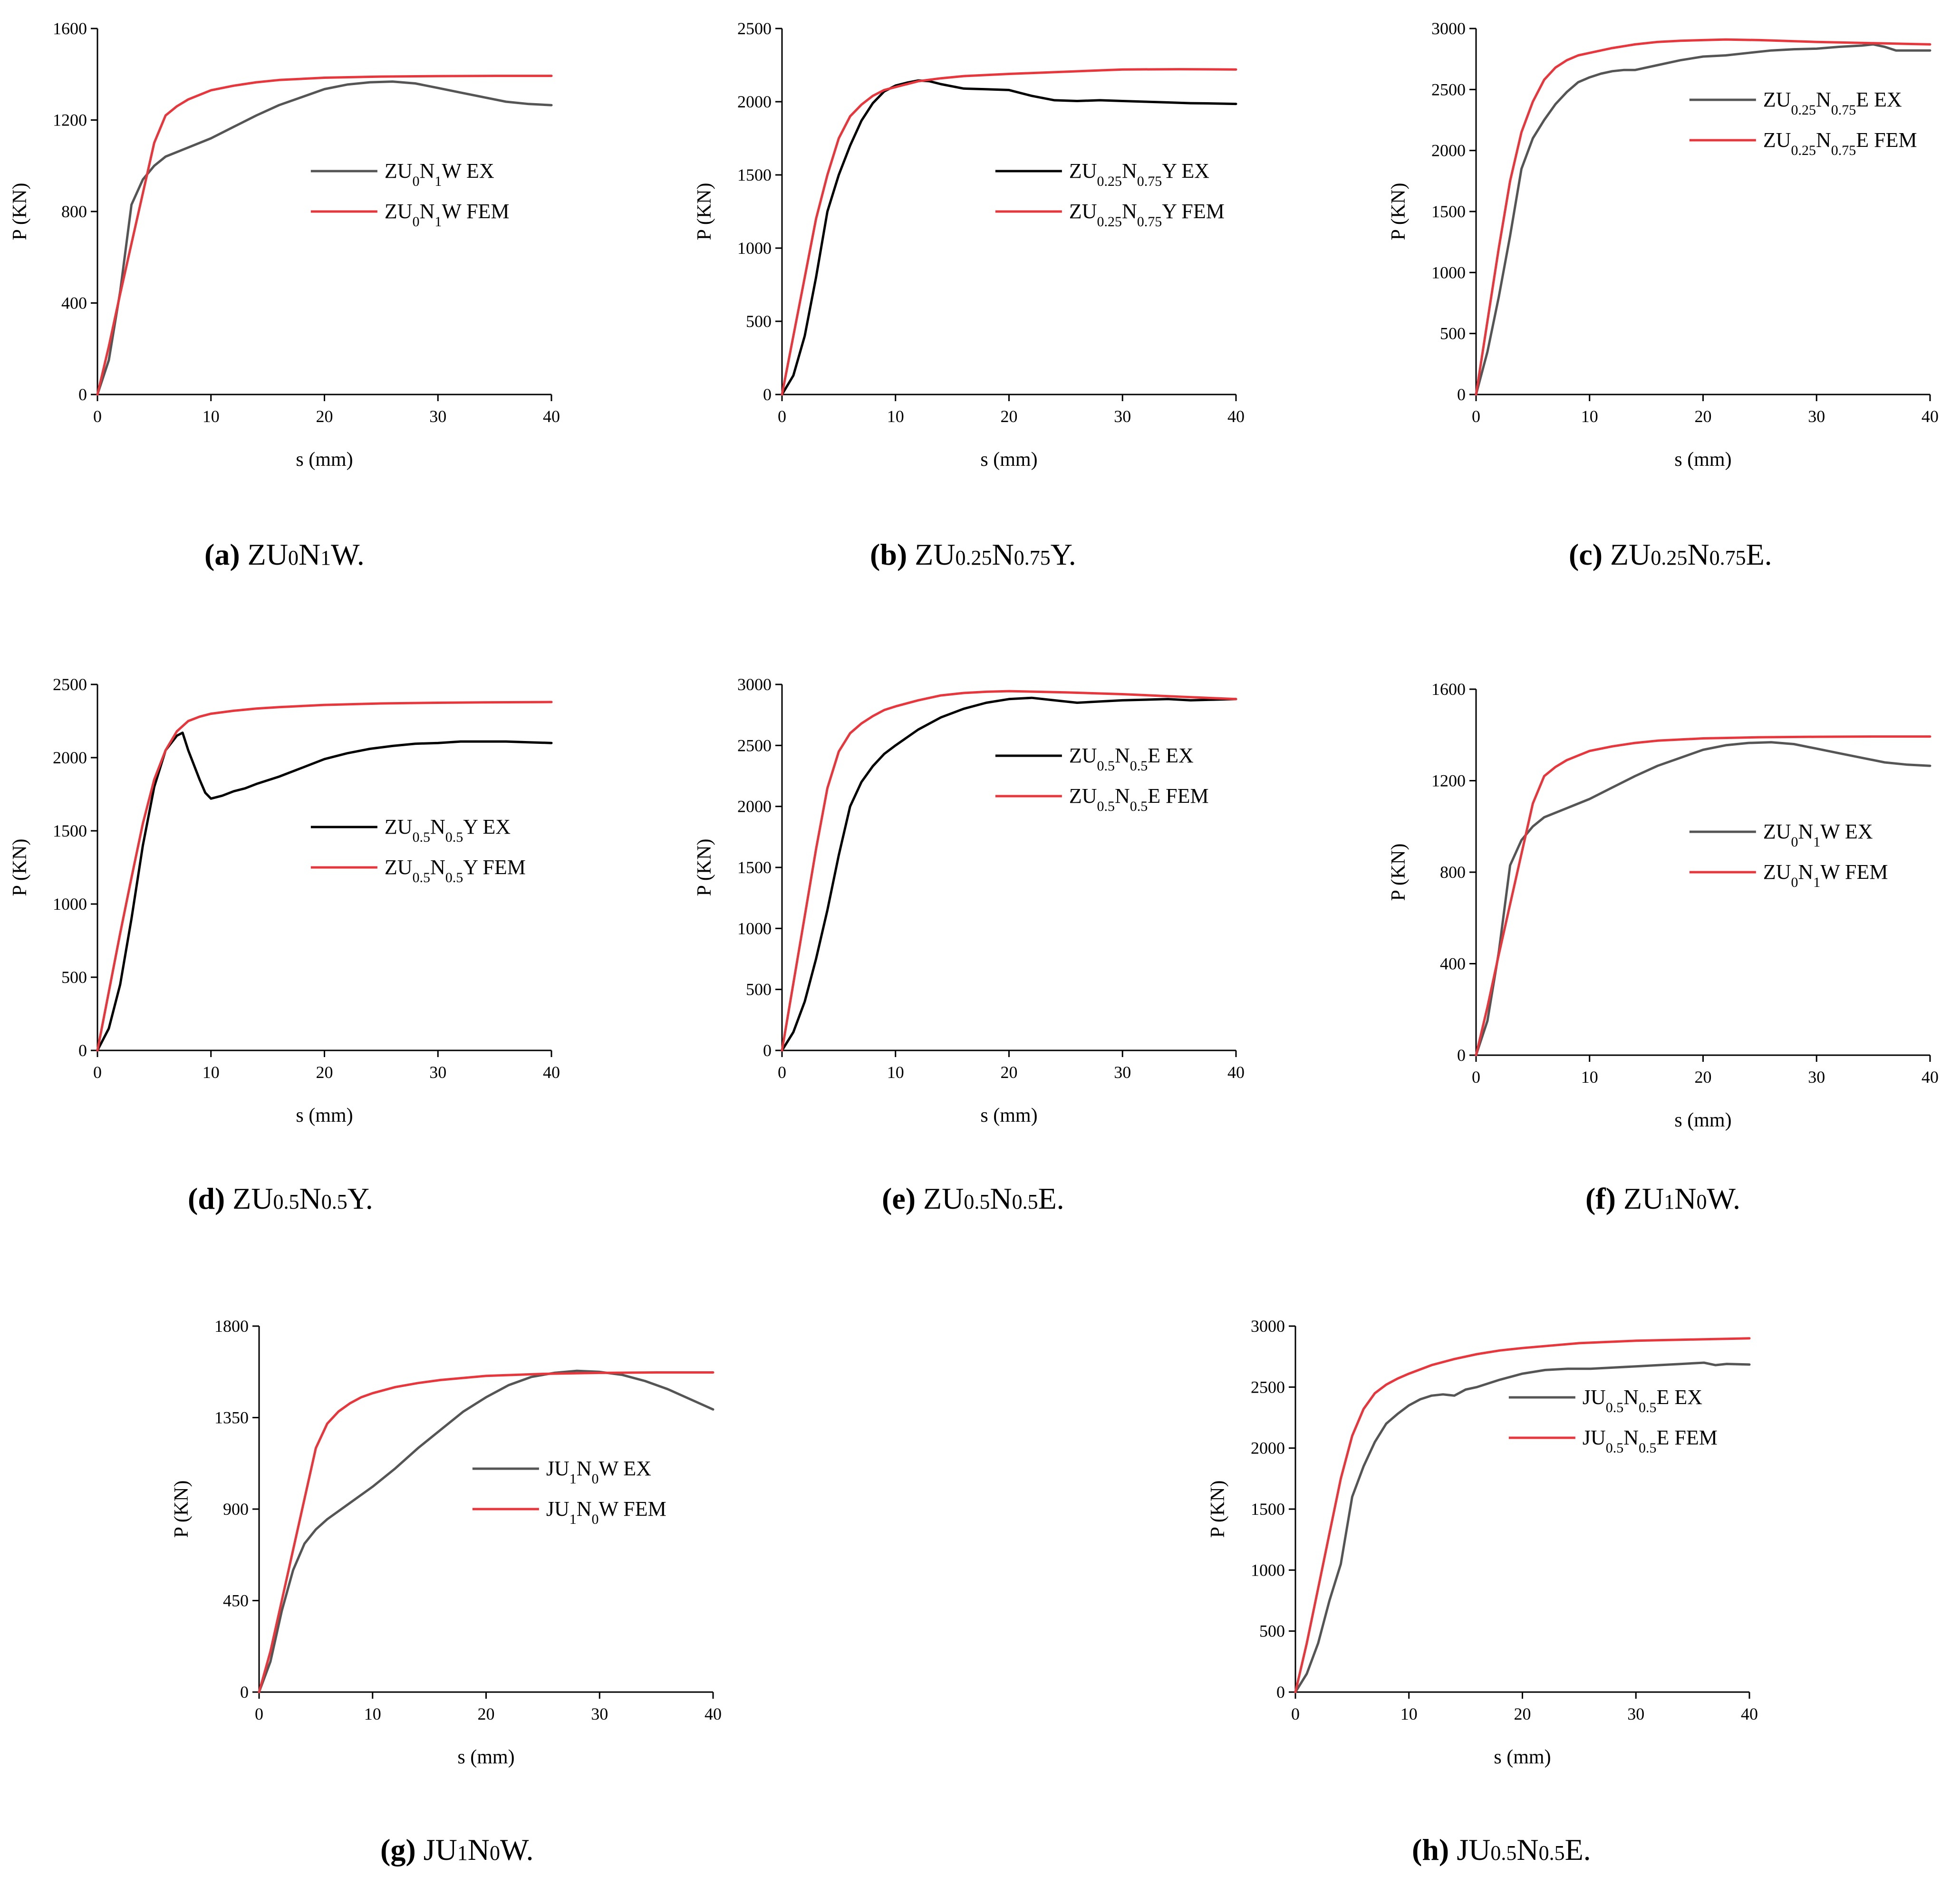  Describe the element at coordinates (74, 211) in the screenshot. I see `y-tick-label: 800` at that location.